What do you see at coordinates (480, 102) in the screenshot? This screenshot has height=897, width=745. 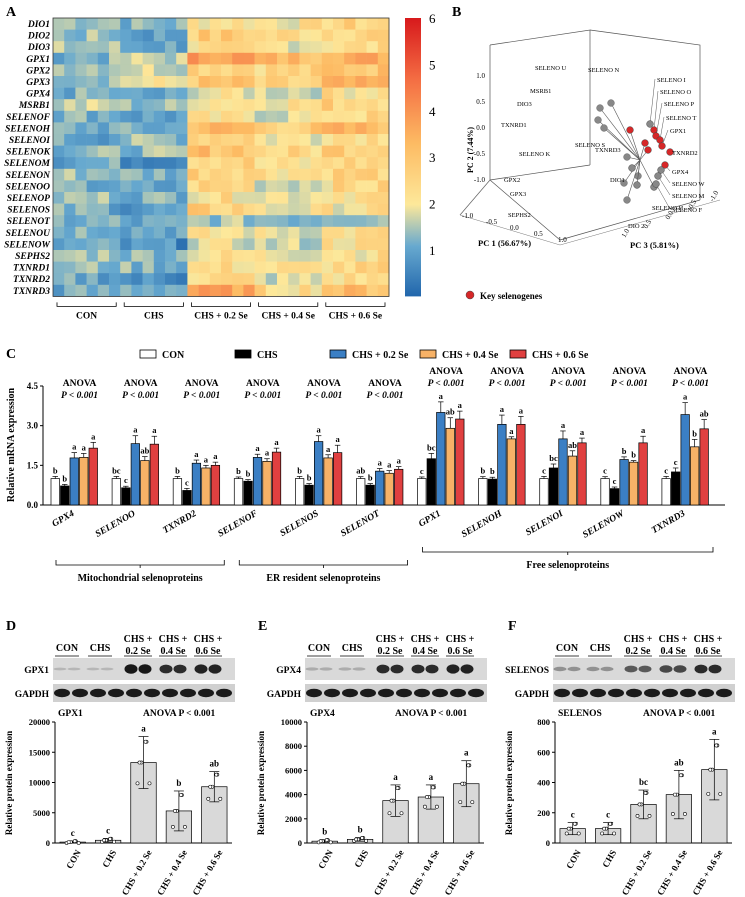 I see `pca-y-tick: 0.5` at bounding box center [480, 102].